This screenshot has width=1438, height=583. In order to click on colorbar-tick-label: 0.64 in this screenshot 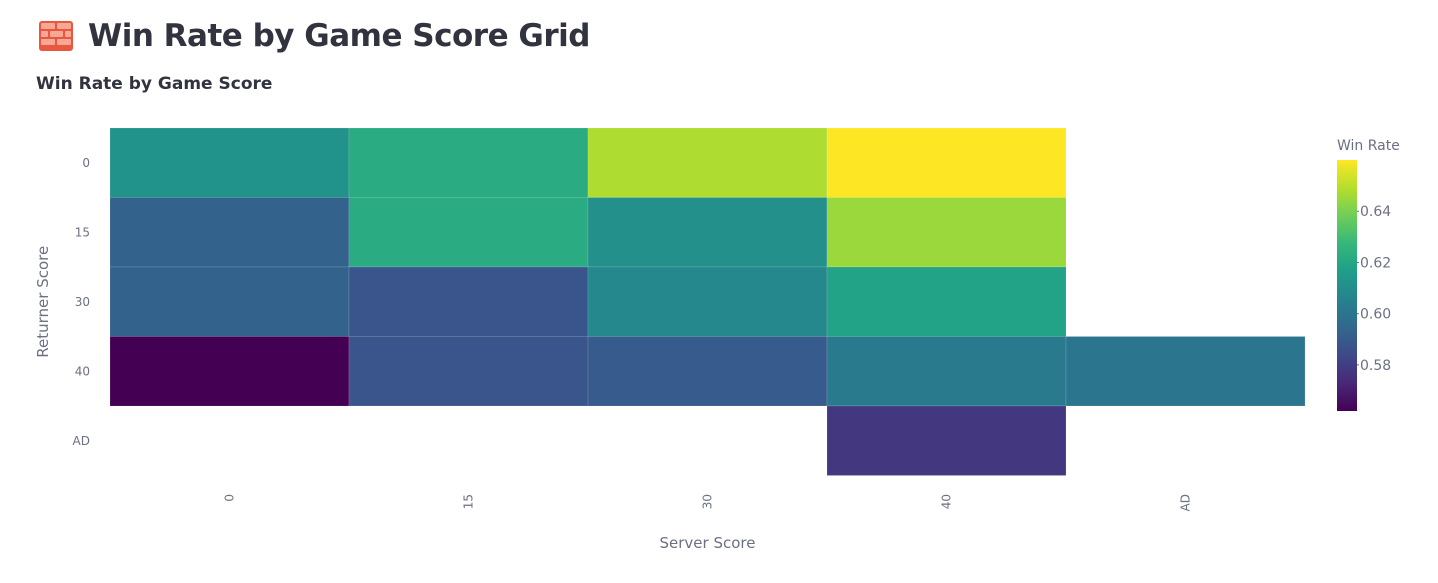, I will do `click(1375, 212)`.